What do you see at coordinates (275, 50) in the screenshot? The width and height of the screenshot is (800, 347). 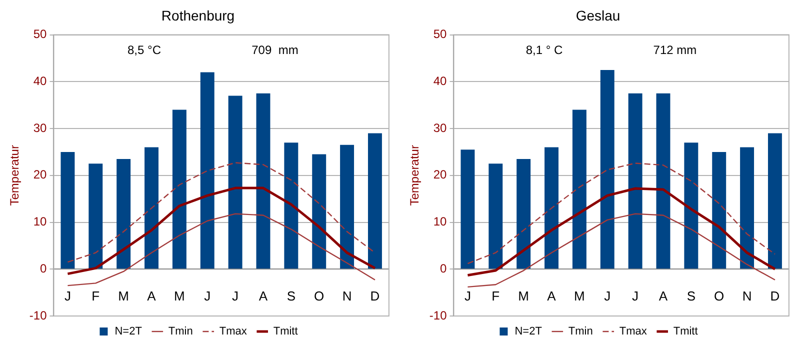 I see `annotation: 709 mm` at bounding box center [275, 50].